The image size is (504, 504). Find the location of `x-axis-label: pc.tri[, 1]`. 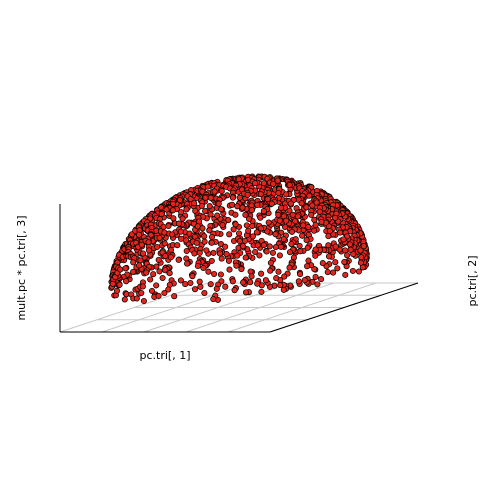

x-axis-label: pc.tri[, 1] is located at coordinates (165, 355).